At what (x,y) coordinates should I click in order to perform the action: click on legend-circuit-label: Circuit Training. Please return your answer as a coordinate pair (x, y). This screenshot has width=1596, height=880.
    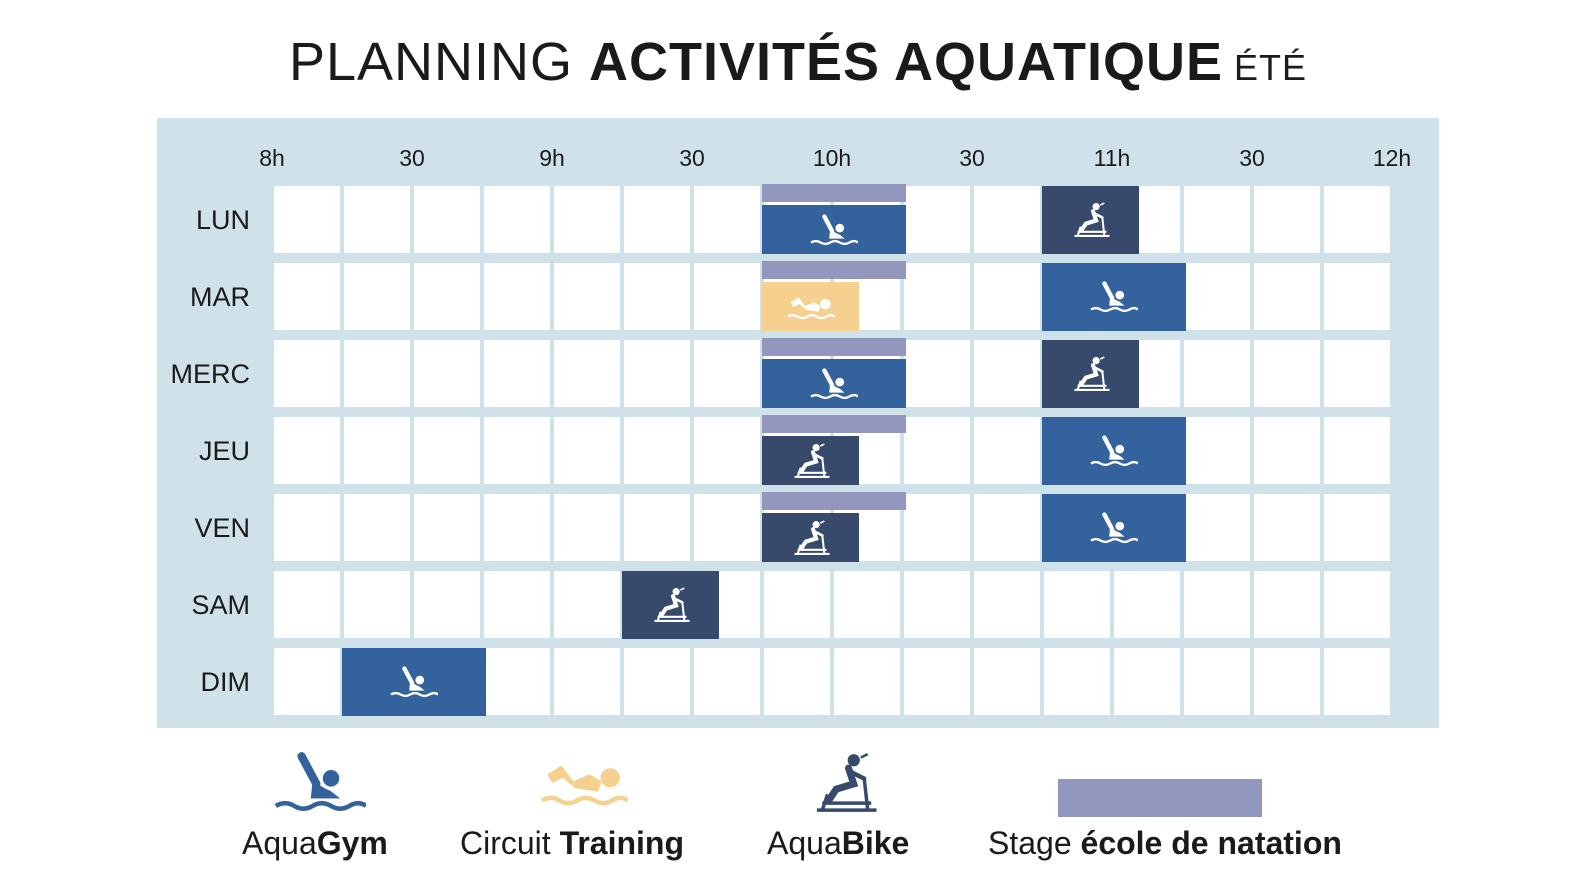
    Looking at the image, I should click on (572, 843).